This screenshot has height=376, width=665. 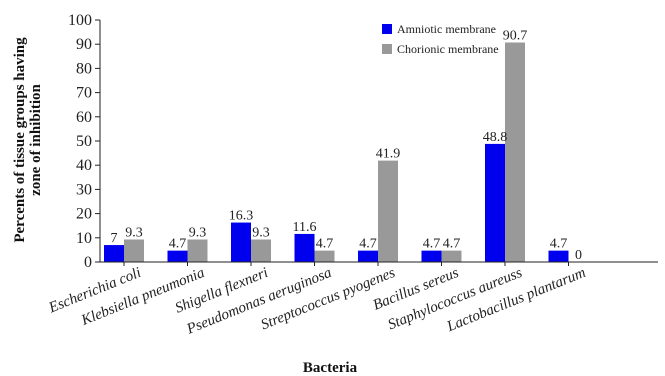 What do you see at coordinates (84, 93) in the screenshot?
I see `y-tick-label: 70` at bounding box center [84, 93].